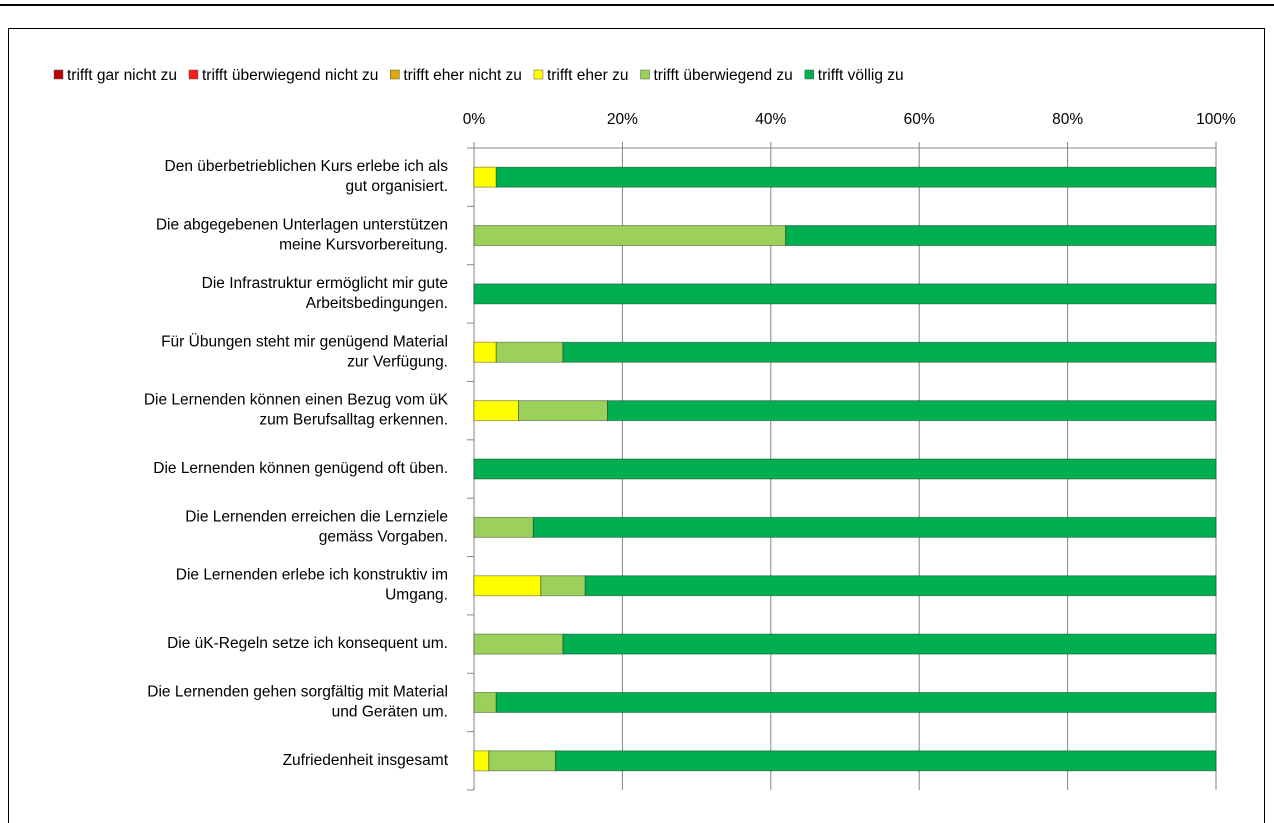 The width and height of the screenshot is (1274, 823). What do you see at coordinates (861, 75) in the screenshot?
I see `legend-label: trifft völlig zu` at bounding box center [861, 75].